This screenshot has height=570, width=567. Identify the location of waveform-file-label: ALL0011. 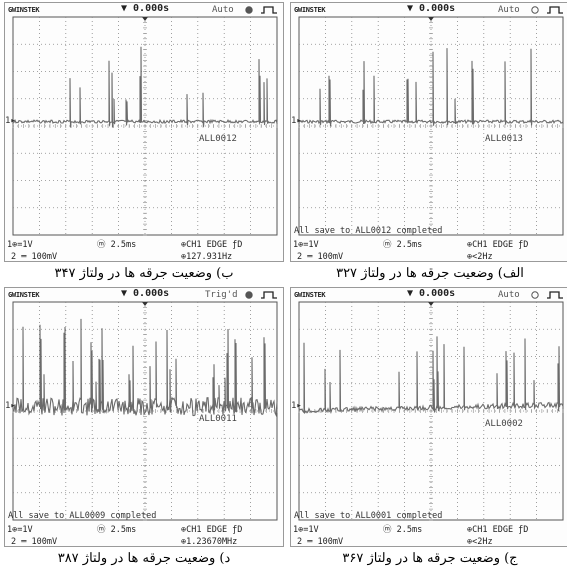
(218, 419).